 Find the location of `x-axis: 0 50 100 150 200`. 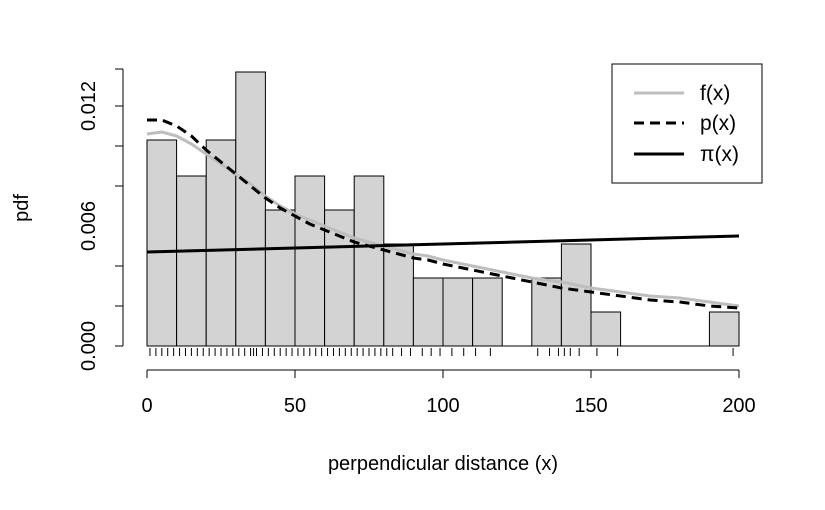

x-axis: 0 50 100 150 200 is located at coordinates (448, 393).